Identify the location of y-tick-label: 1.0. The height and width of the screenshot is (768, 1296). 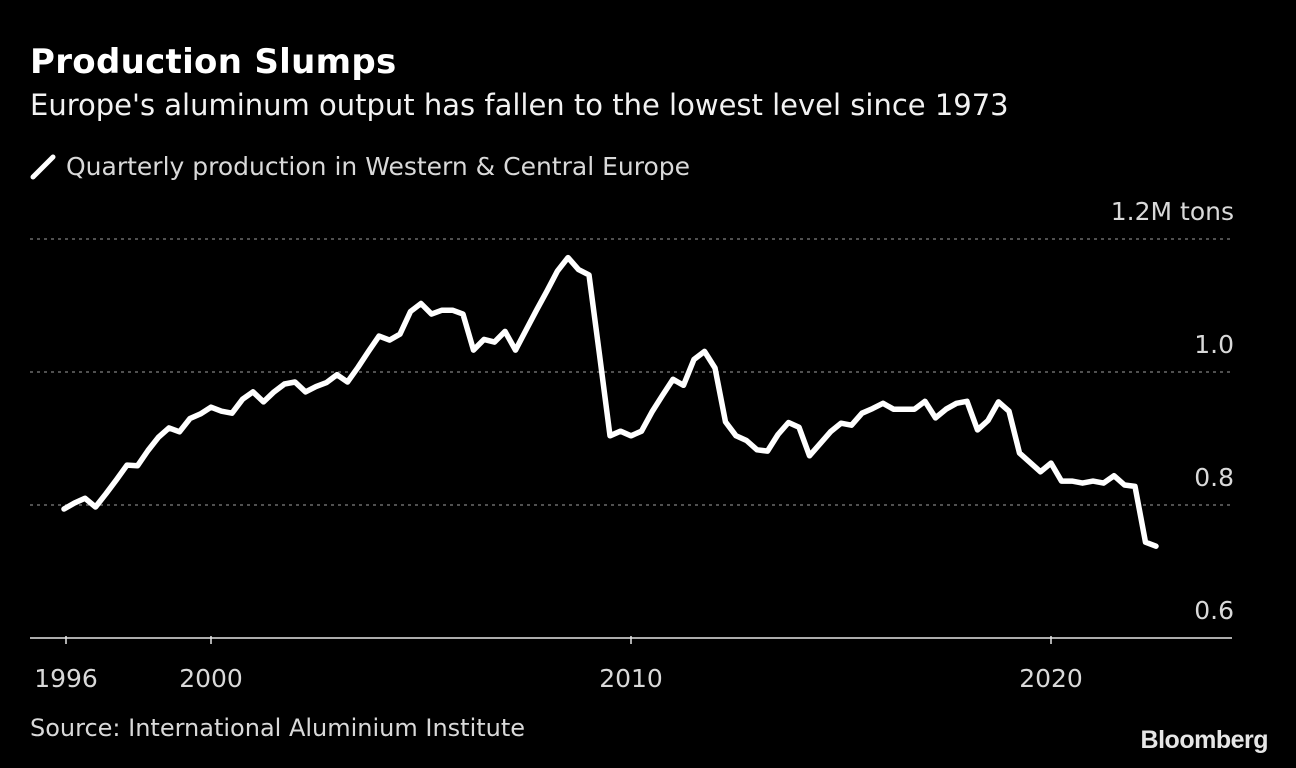
(1214, 344).